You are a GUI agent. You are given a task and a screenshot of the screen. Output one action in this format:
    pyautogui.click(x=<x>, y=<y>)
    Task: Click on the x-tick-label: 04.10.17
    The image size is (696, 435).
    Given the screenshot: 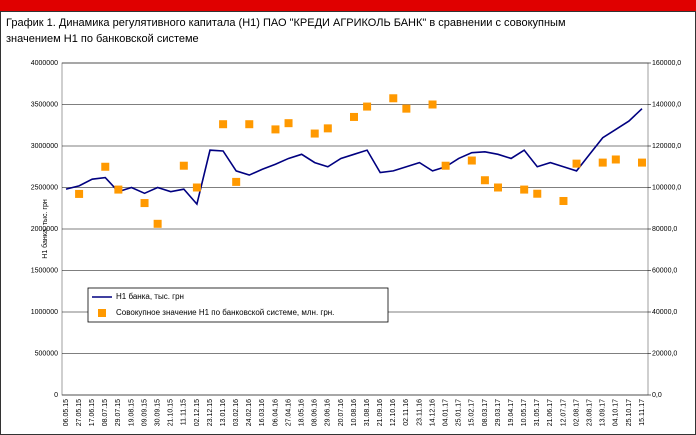 What is the action you would take?
    pyautogui.click(x=616, y=412)
    